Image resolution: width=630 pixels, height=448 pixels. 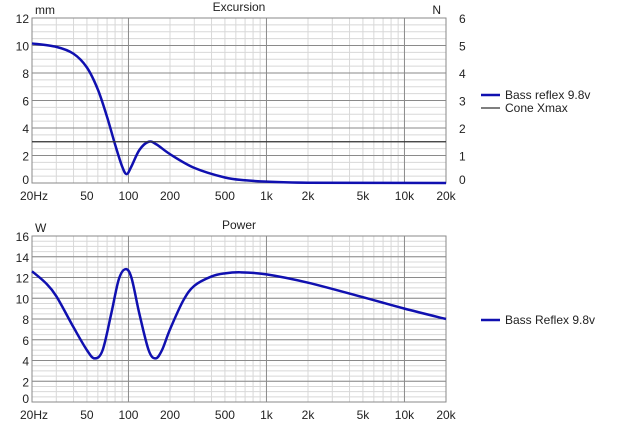 What do you see at coordinates (23, 258) in the screenshot?
I see `y-tick-label: 14` at bounding box center [23, 258].